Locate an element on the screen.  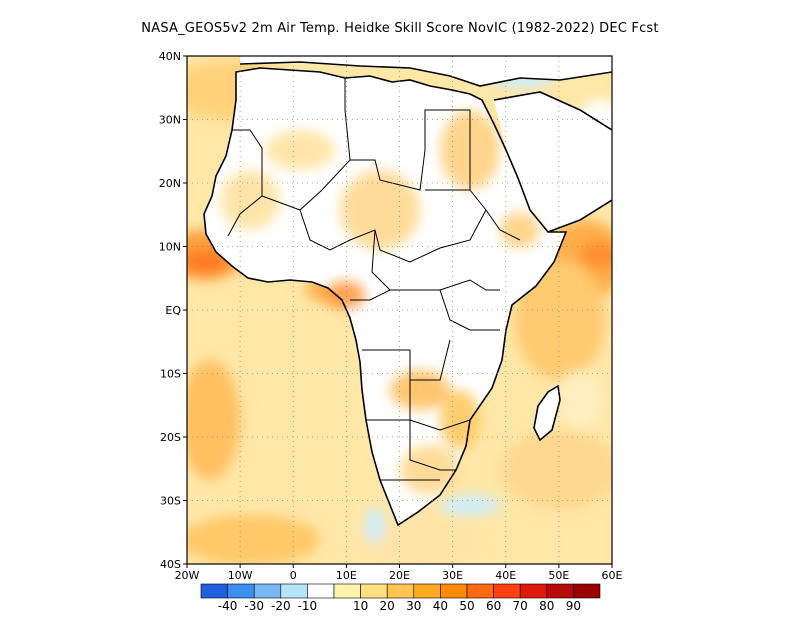
lon-label: 20W is located at coordinates (187, 575).